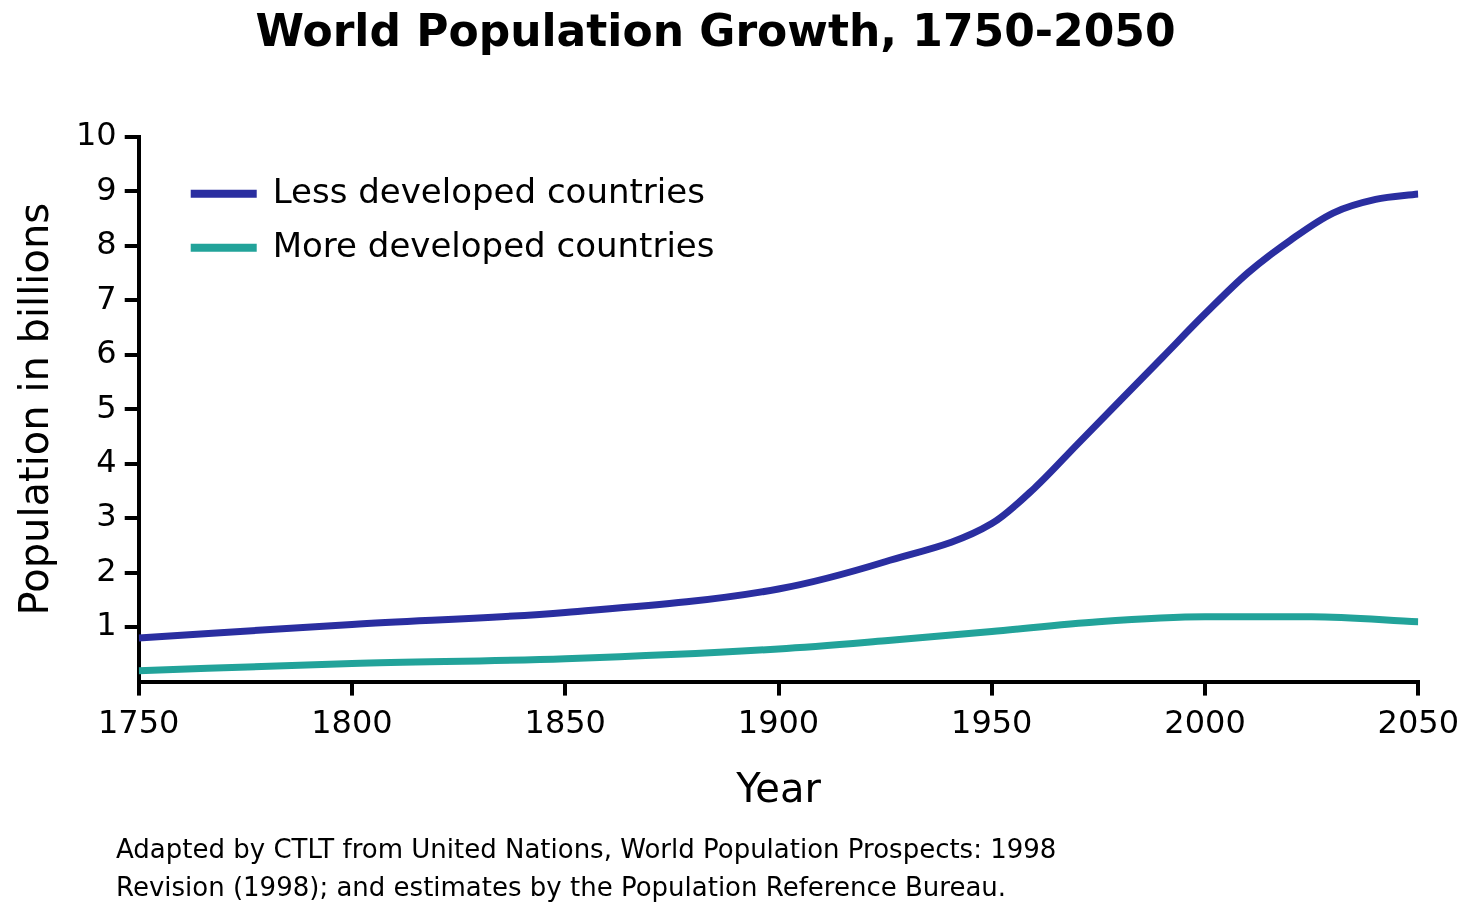  Describe the element at coordinates (106, 352) in the screenshot. I see `y-tick-label: 6` at that location.